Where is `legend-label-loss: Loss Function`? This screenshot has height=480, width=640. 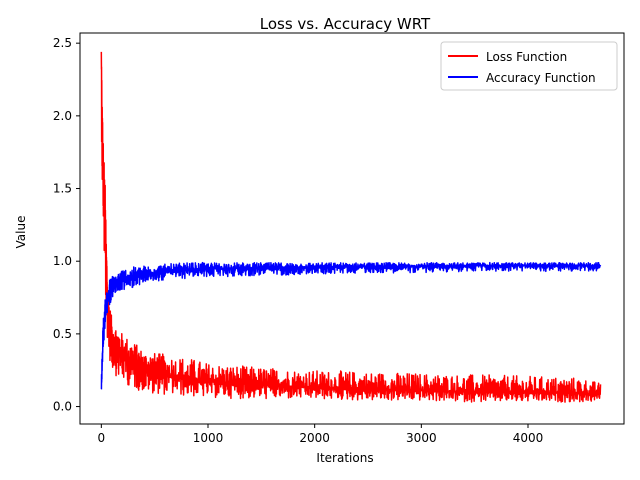
legend-label-loss: Loss Function is located at coordinates (526, 57).